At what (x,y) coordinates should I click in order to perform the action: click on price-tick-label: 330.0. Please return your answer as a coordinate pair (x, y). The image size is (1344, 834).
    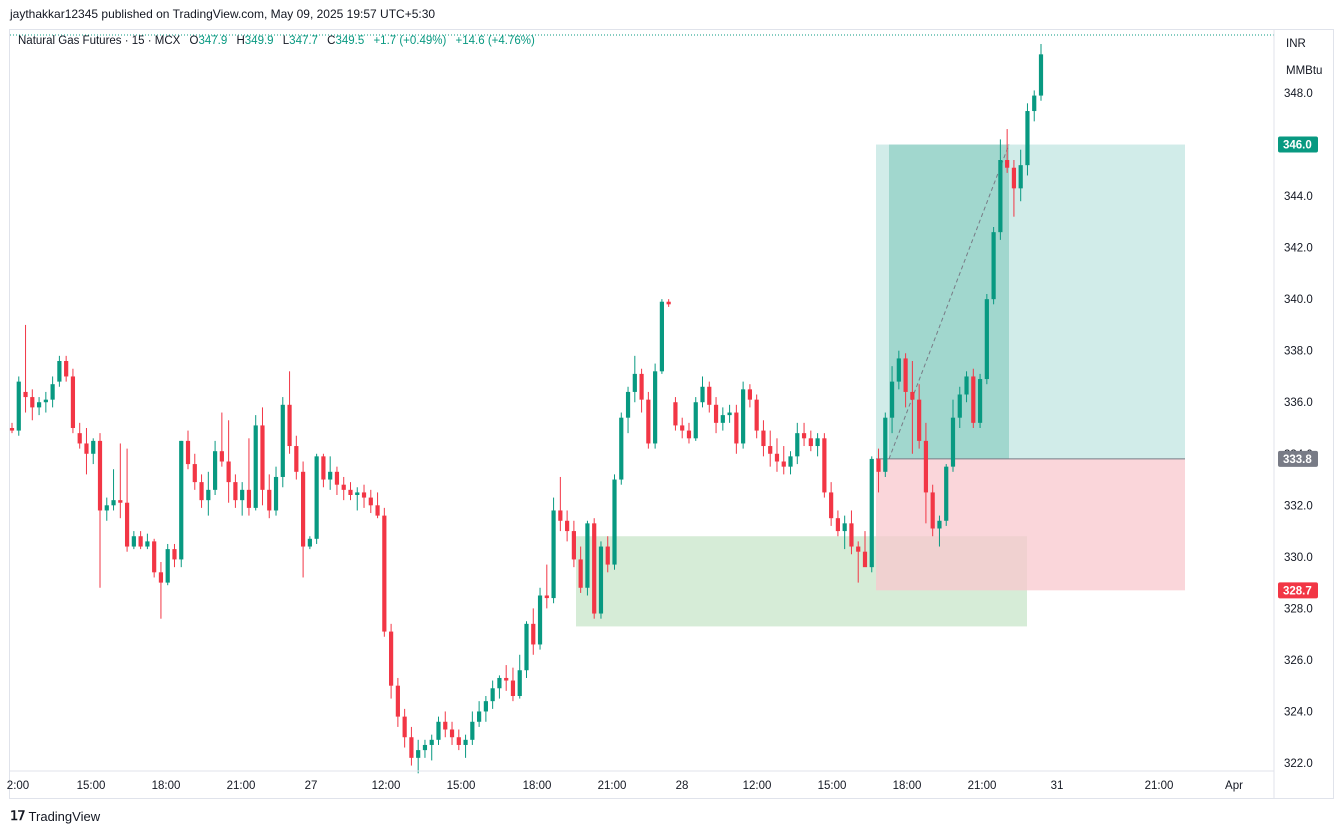
    Looking at the image, I should click on (1298, 558).